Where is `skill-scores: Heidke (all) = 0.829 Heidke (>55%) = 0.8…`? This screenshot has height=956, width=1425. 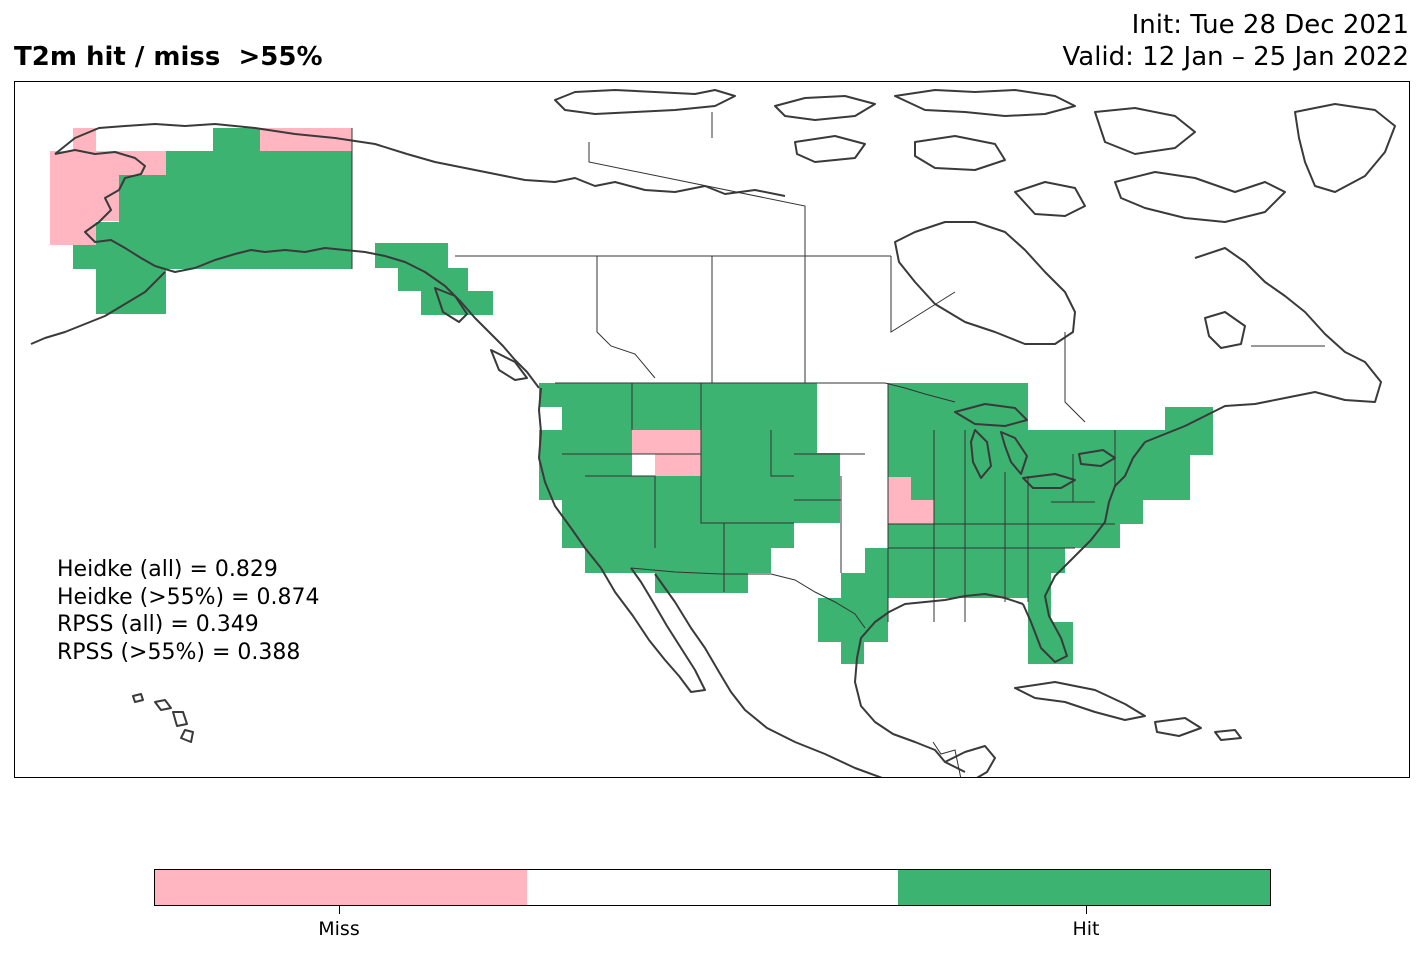
skill-scores: Heidke (all) = 0.829 Heidke (>55%) = 0.8… is located at coordinates (188, 611).